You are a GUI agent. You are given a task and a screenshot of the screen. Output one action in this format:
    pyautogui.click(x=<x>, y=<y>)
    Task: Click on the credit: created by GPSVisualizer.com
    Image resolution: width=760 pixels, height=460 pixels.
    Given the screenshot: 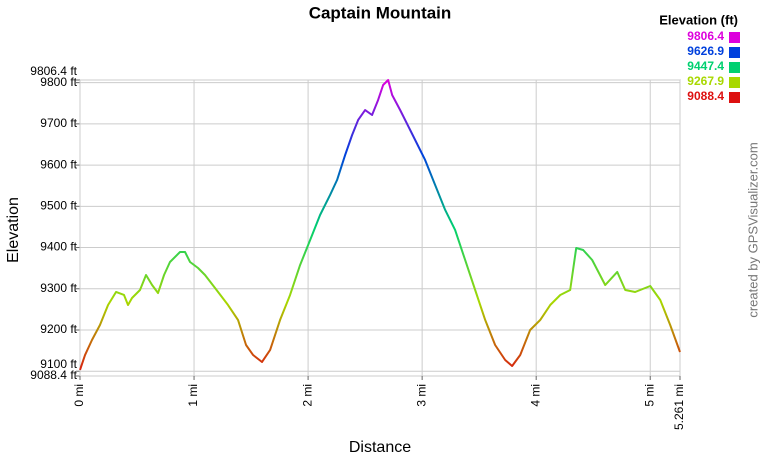 What is the action you would take?
    pyautogui.click(x=752, y=229)
    